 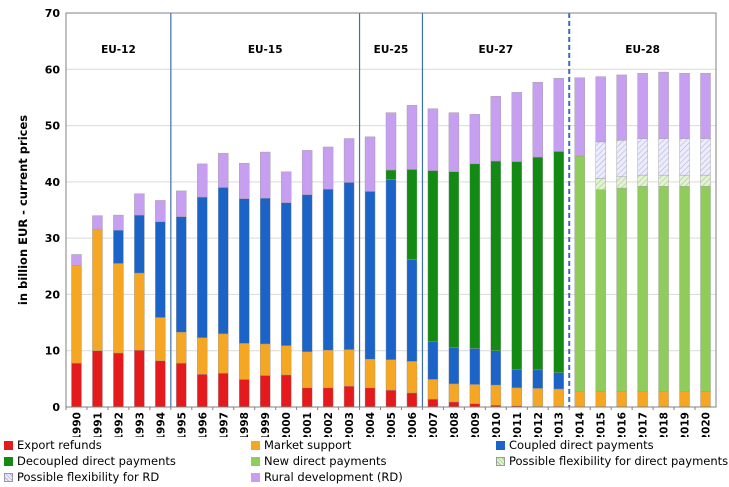 What do you see at coordinates (642, 50) in the screenshot?
I see `period-label: EU-28` at bounding box center [642, 50].